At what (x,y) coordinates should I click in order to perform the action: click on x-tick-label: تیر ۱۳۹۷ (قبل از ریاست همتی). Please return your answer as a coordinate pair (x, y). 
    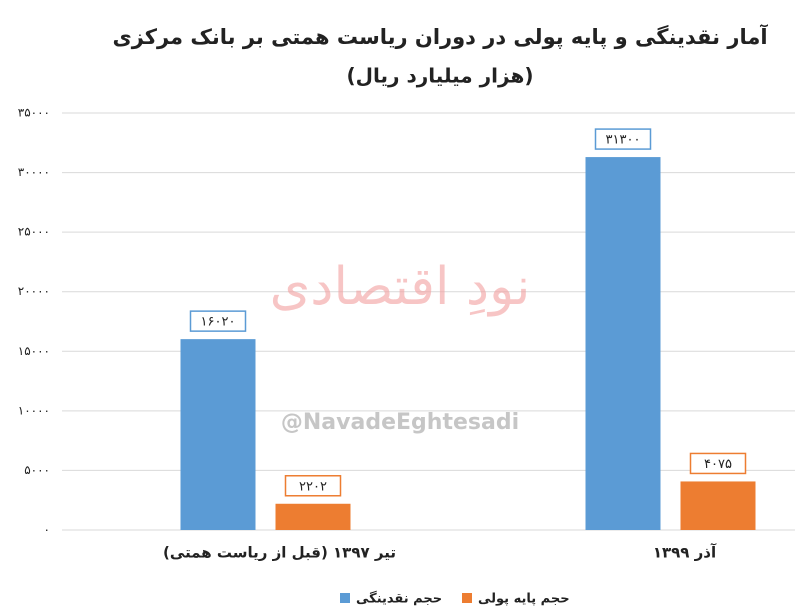
    Looking at the image, I should click on (279, 553).